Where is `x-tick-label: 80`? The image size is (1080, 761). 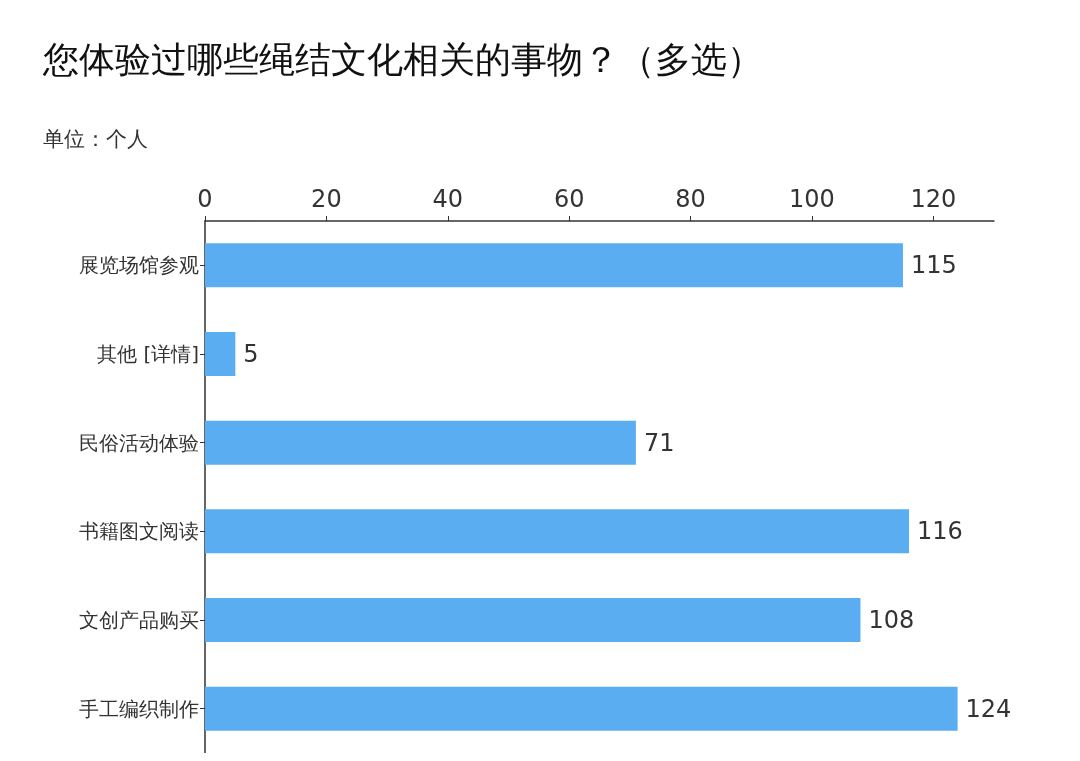 x-tick-label: 80 is located at coordinates (690, 199).